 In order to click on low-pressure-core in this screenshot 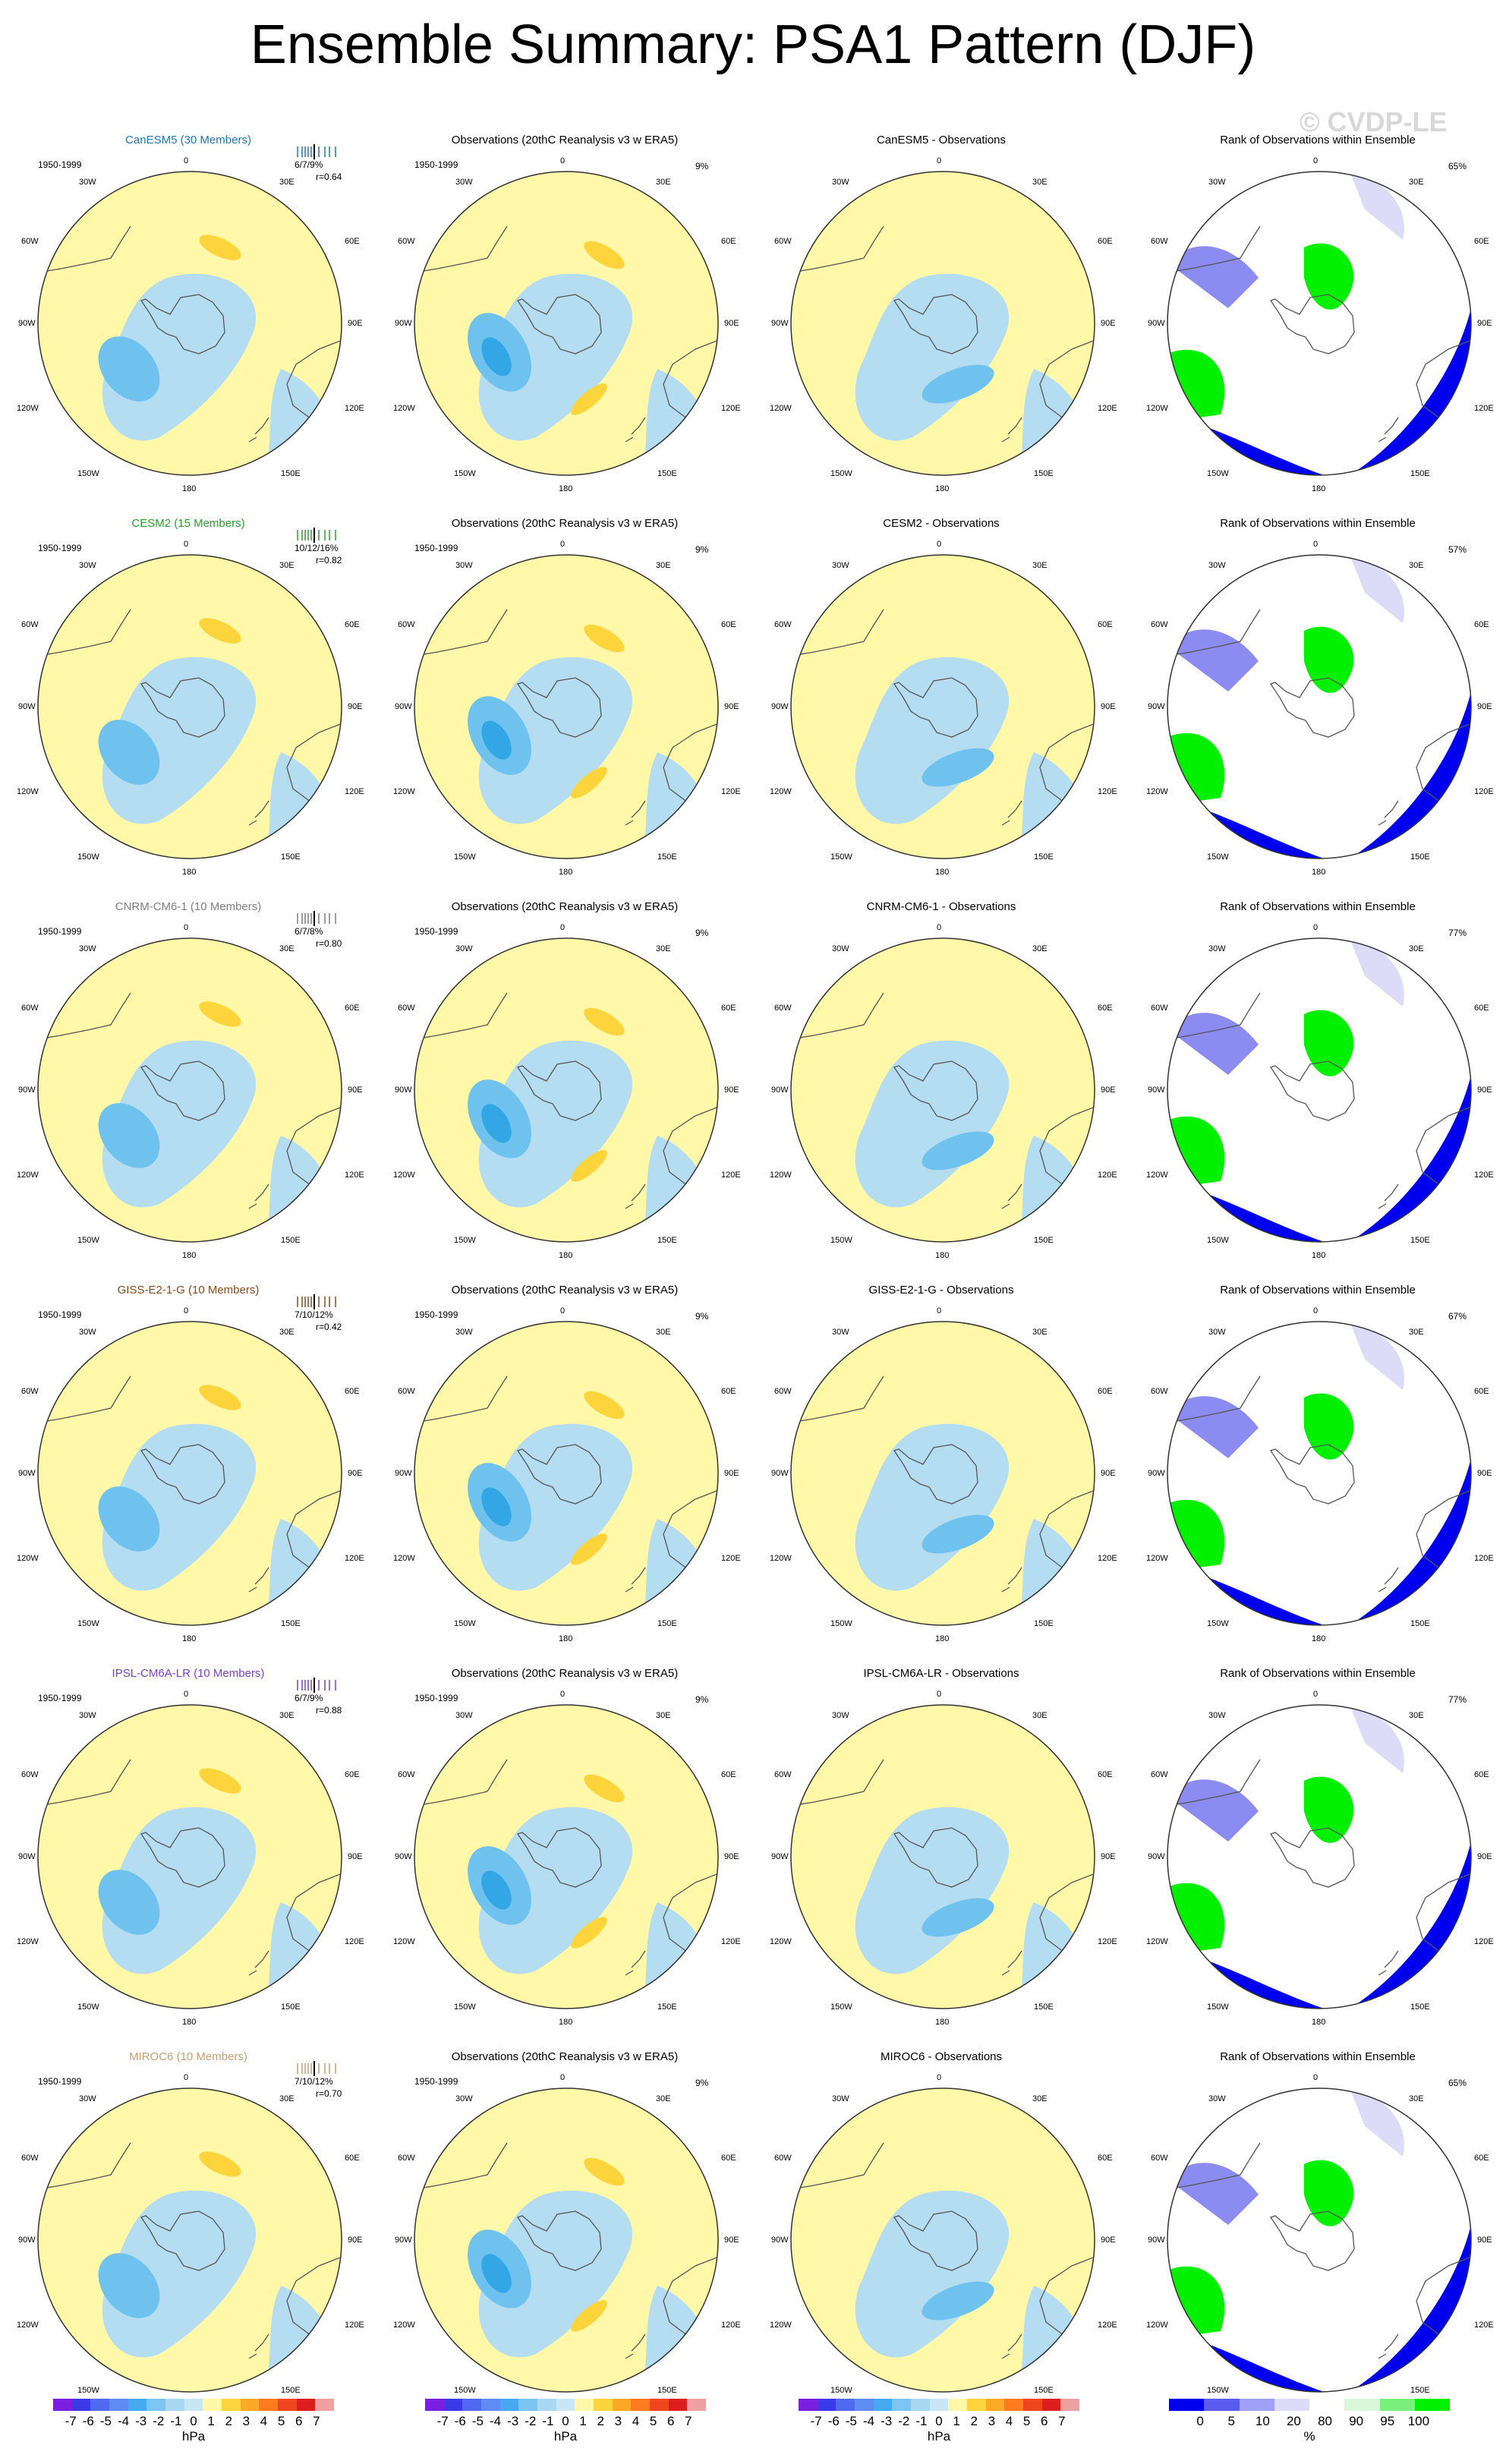, I will do `click(496, 1507)`.